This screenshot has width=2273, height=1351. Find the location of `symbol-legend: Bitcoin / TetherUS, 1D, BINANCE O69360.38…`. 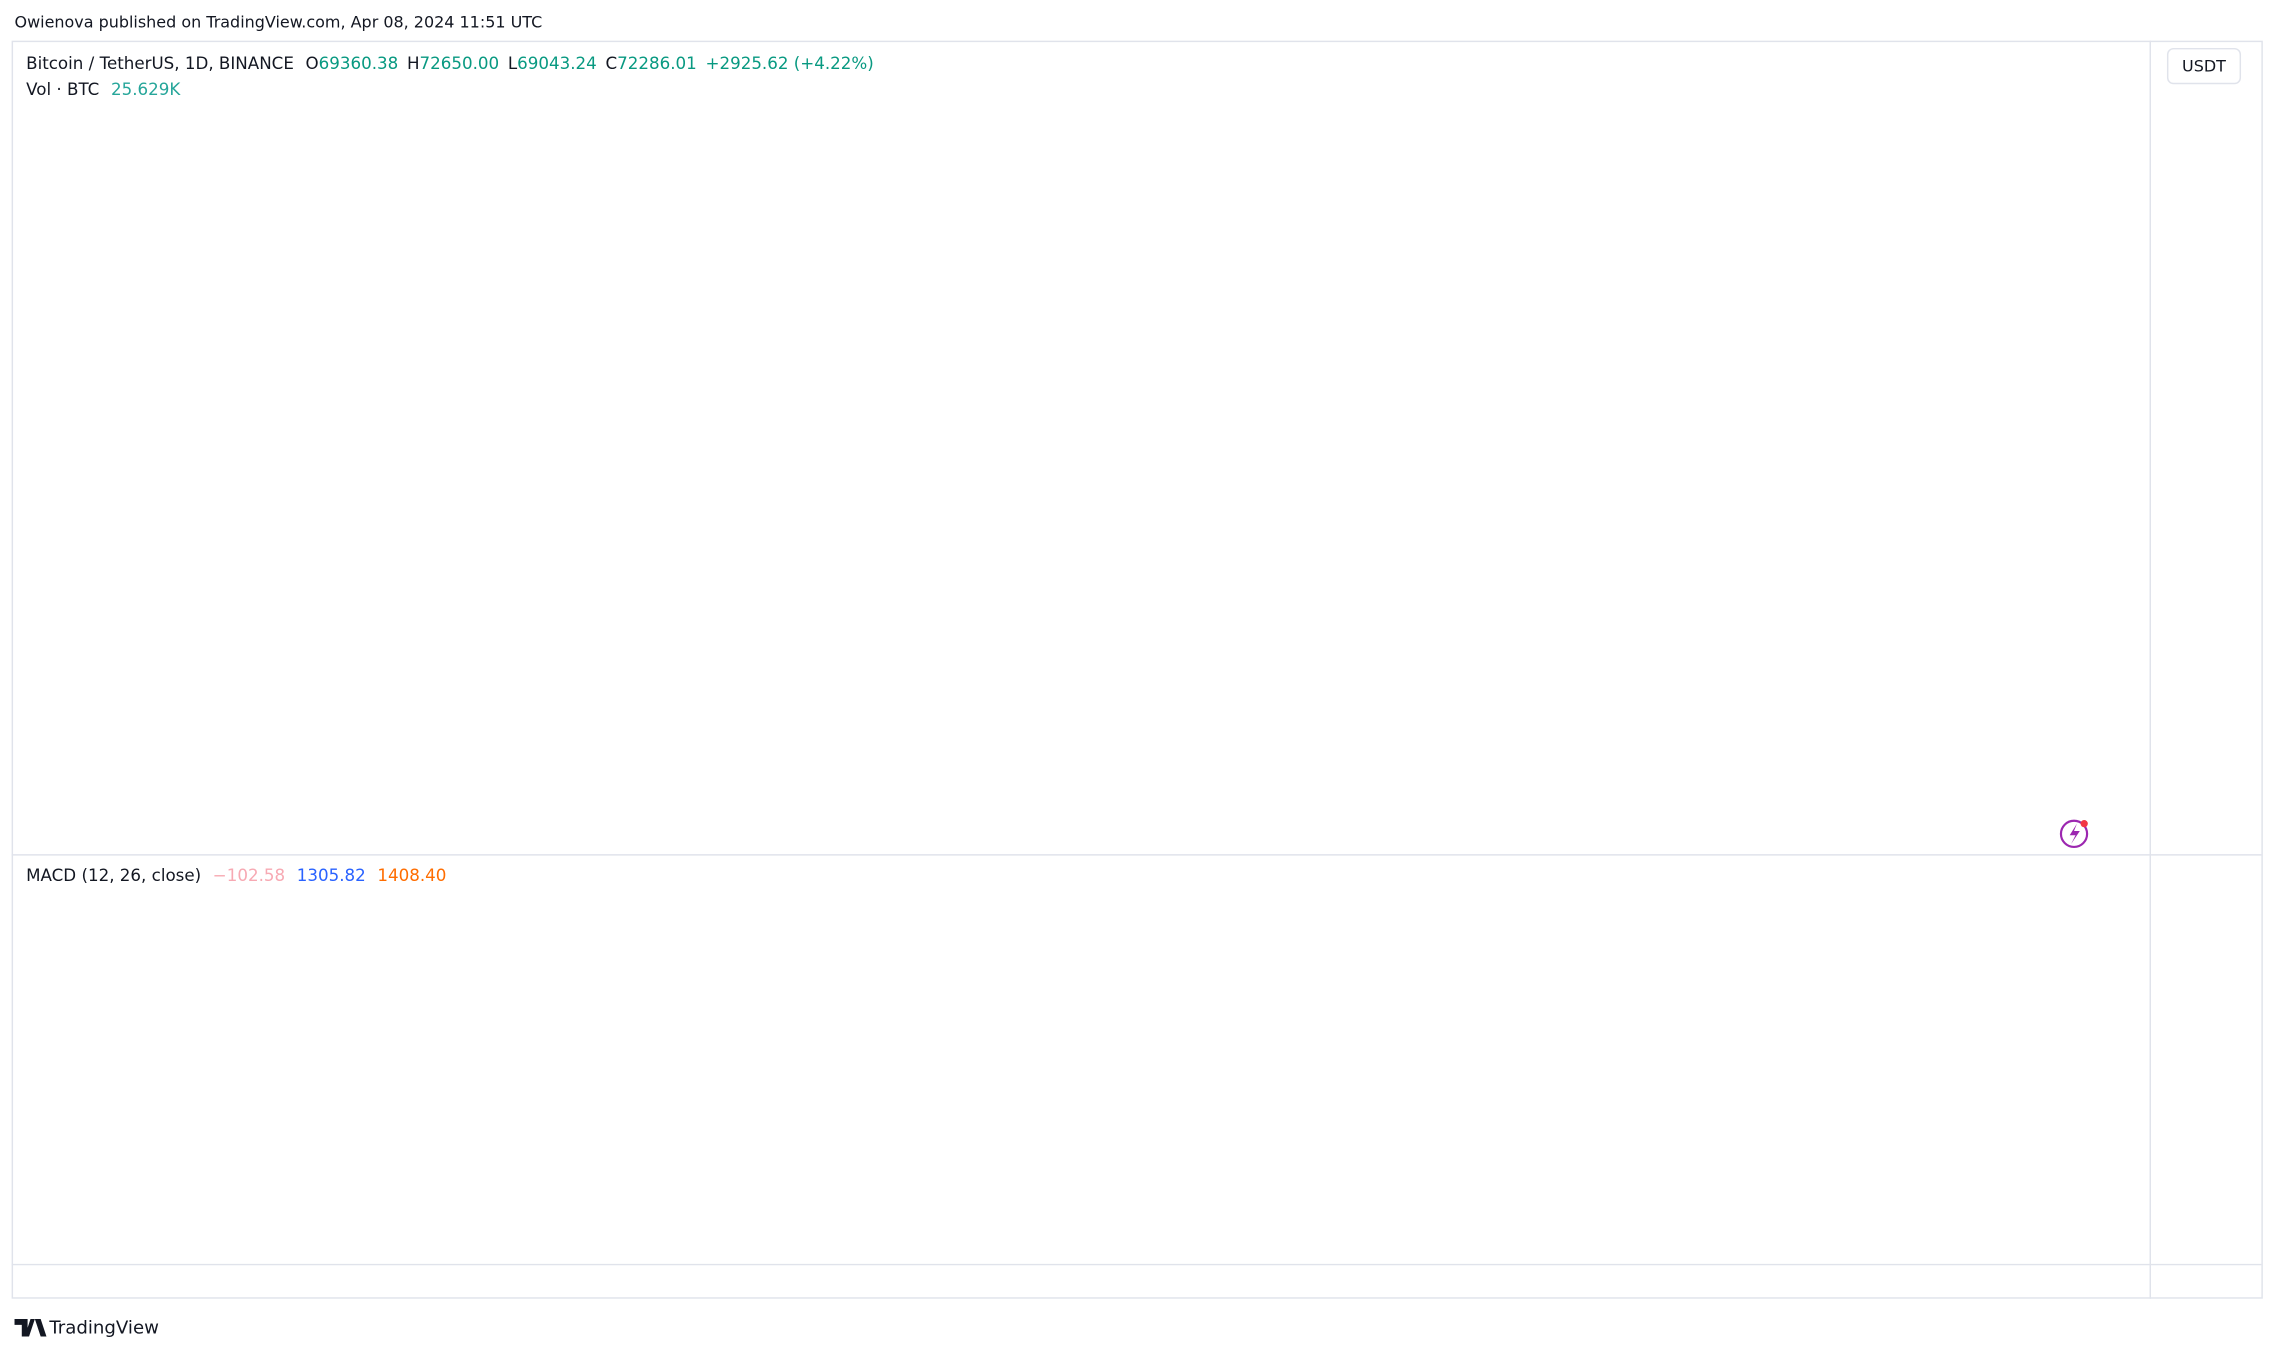

symbol-legend: Bitcoin / TetherUS, 1D, BINANCE O69360.38… is located at coordinates (450, 62).